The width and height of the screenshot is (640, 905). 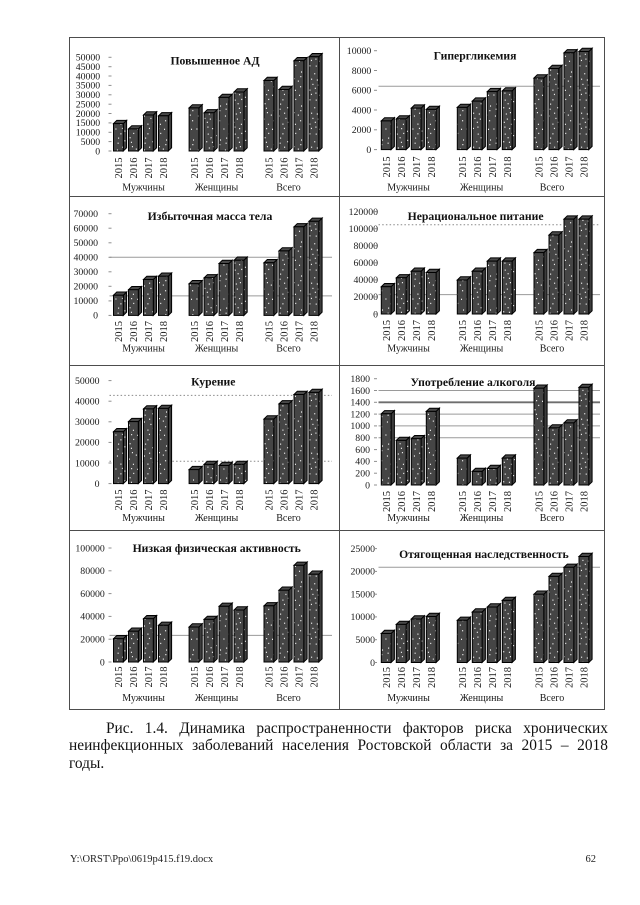 What do you see at coordinates (360, 391) in the screenshot?
I see `svg-text: 1600` at bounding box center [360, 391].